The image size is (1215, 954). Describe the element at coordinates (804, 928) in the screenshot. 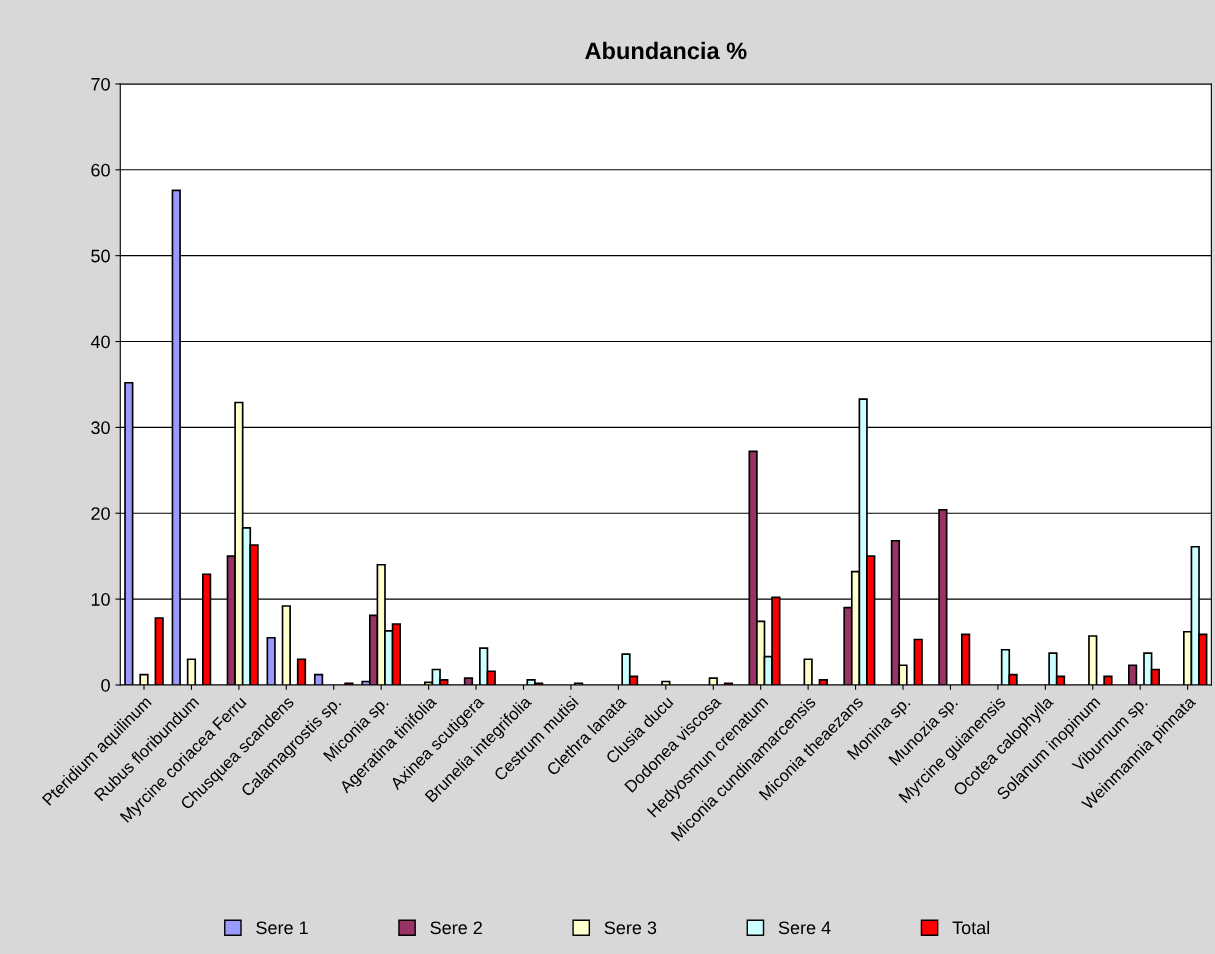

I see `legend-label: Sere 4` at that location.